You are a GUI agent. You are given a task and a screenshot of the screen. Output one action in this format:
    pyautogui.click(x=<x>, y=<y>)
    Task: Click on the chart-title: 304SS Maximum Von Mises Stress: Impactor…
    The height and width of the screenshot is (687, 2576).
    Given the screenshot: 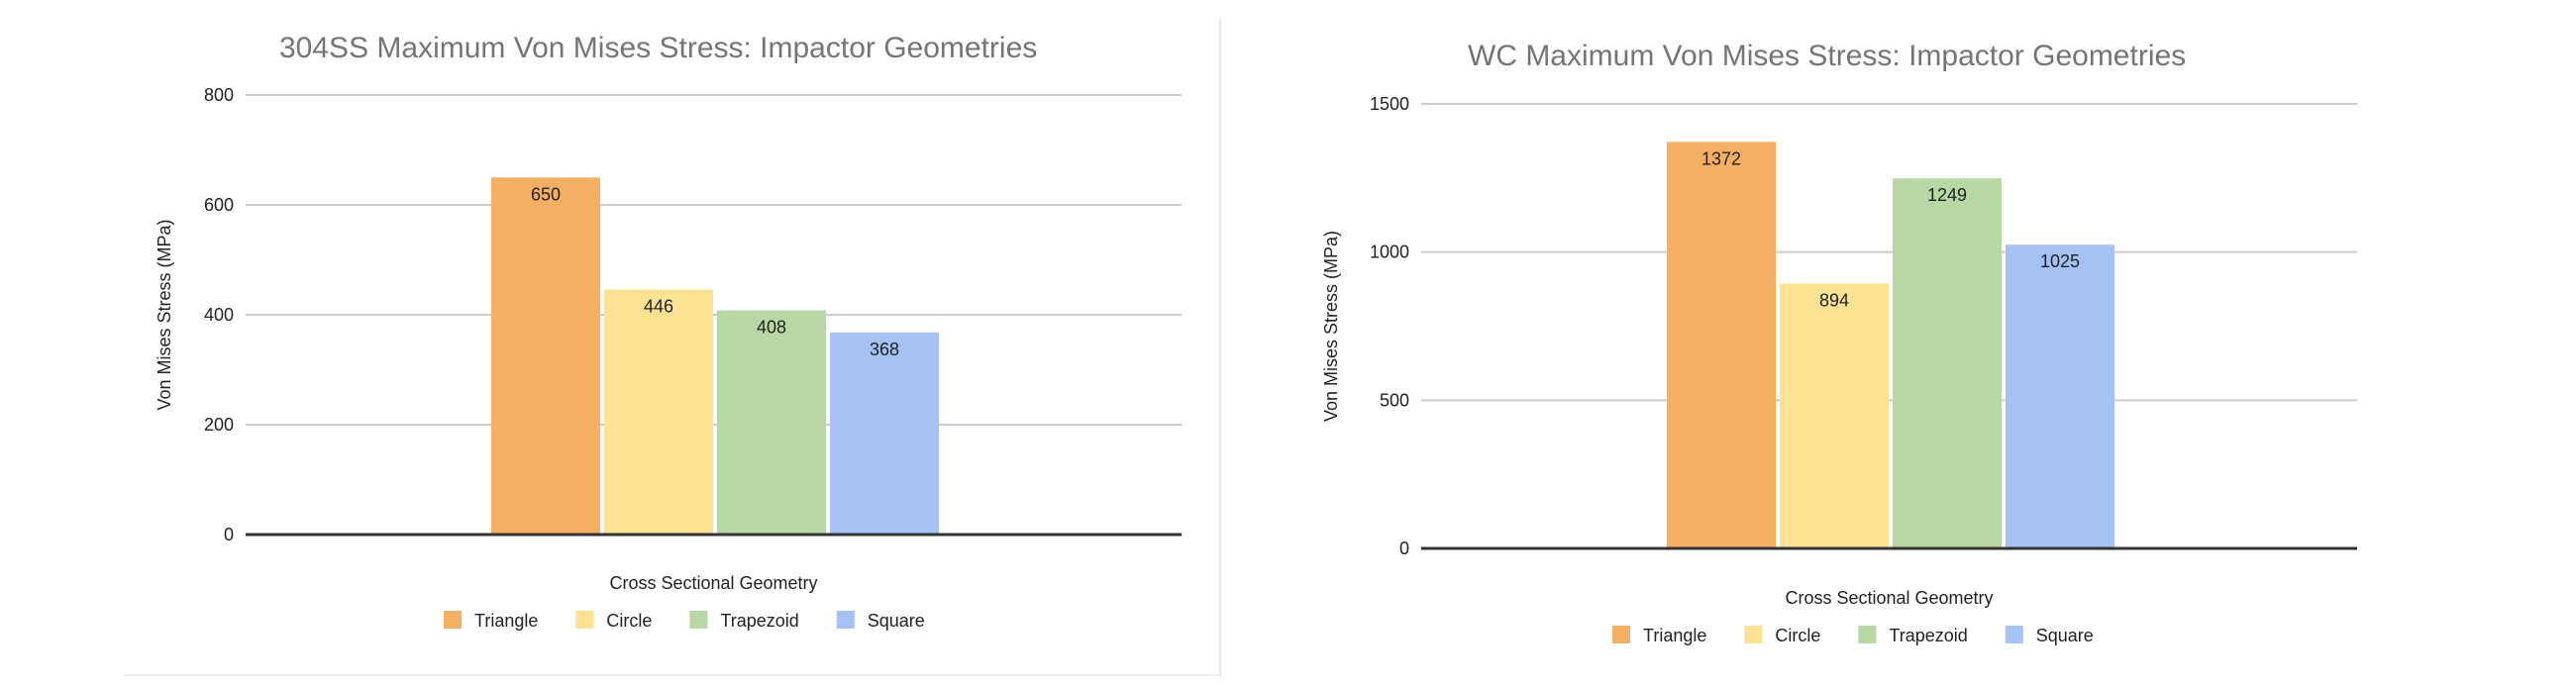 What is the action you would take?
    pyautogui.click(x=658, y=48)
    